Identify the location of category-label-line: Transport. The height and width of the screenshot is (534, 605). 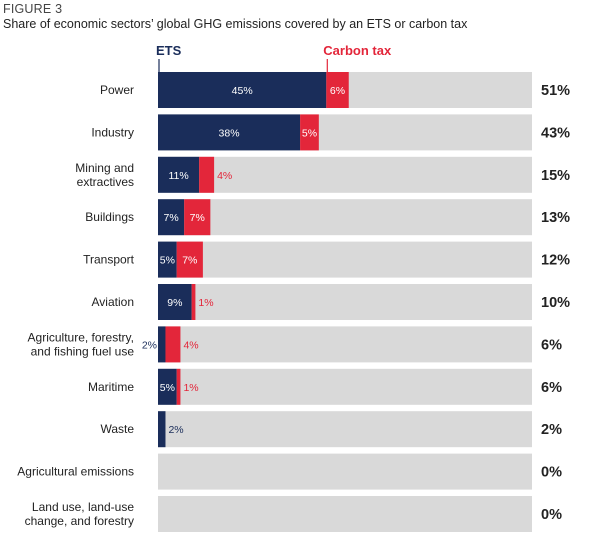
(109, 260).